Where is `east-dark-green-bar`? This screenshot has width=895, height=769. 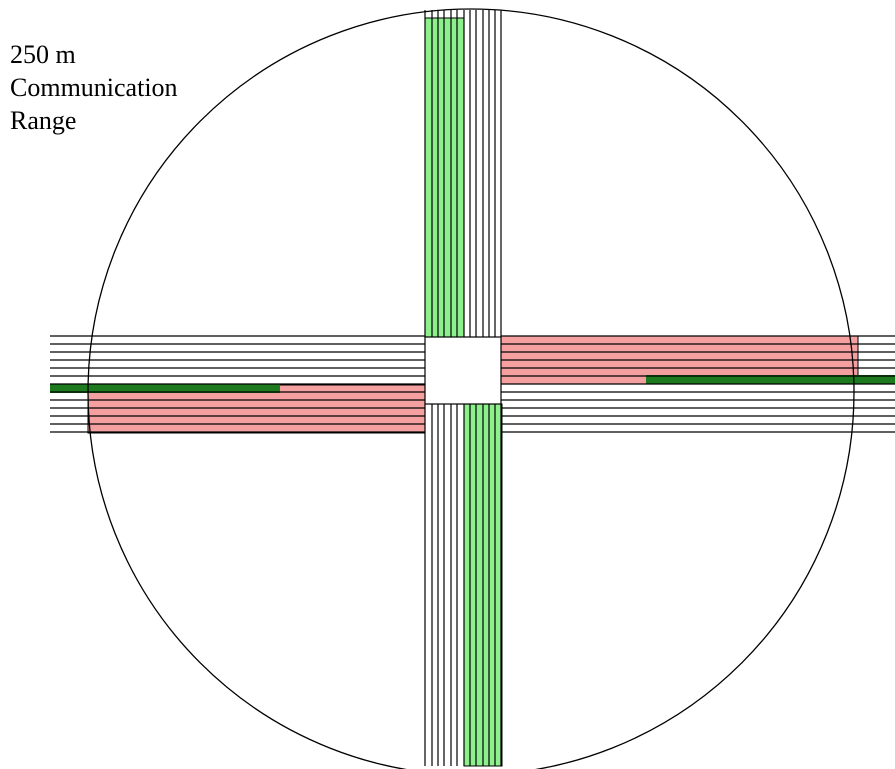
east-dark-green-bar is located at coordinates (770, 379).